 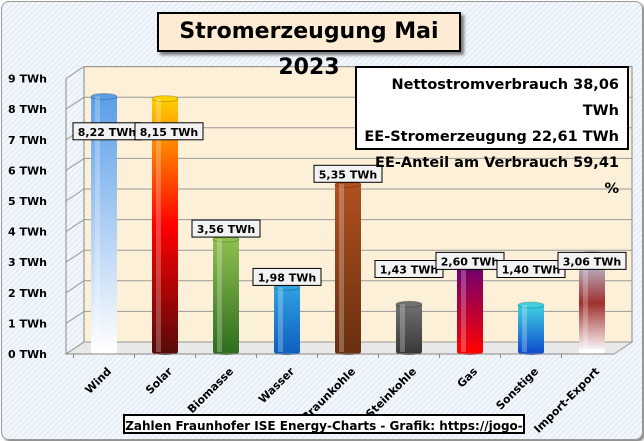 I want to click on y-tick-label: 2 TWh, so click(x=27, y=293).